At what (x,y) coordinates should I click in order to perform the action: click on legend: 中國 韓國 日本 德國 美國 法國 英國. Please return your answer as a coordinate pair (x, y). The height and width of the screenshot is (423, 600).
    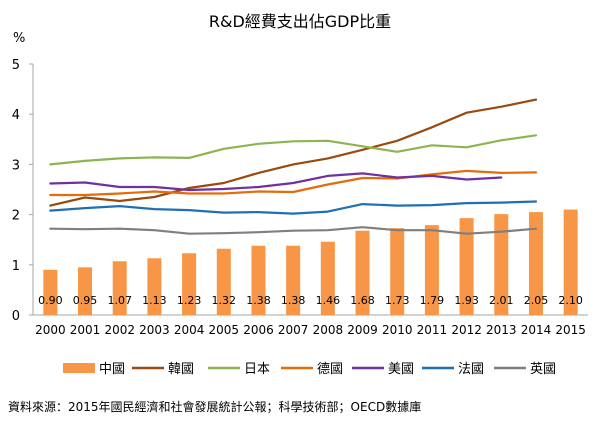
    Looking at the image, I should click on (309, 369).